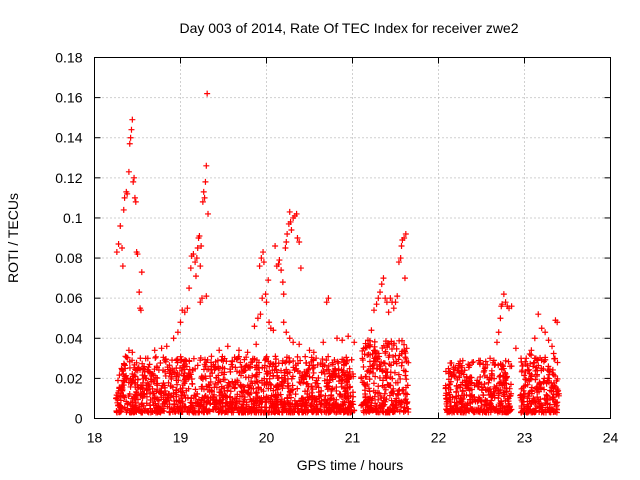 The image size is (640, 480). Describe the element at coordinates (68, 298) in the screenshot. I see `y-tick-label: 0.06` at that location.